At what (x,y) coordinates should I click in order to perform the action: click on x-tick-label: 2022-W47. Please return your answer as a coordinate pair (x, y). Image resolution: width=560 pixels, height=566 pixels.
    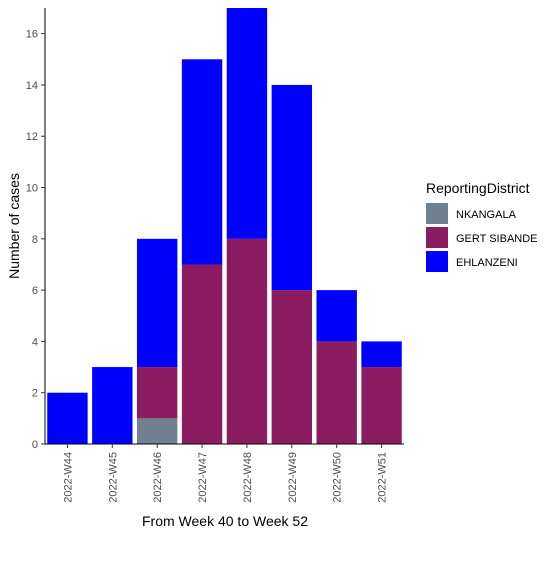
    Looking at the image, I should click on (203, 477).